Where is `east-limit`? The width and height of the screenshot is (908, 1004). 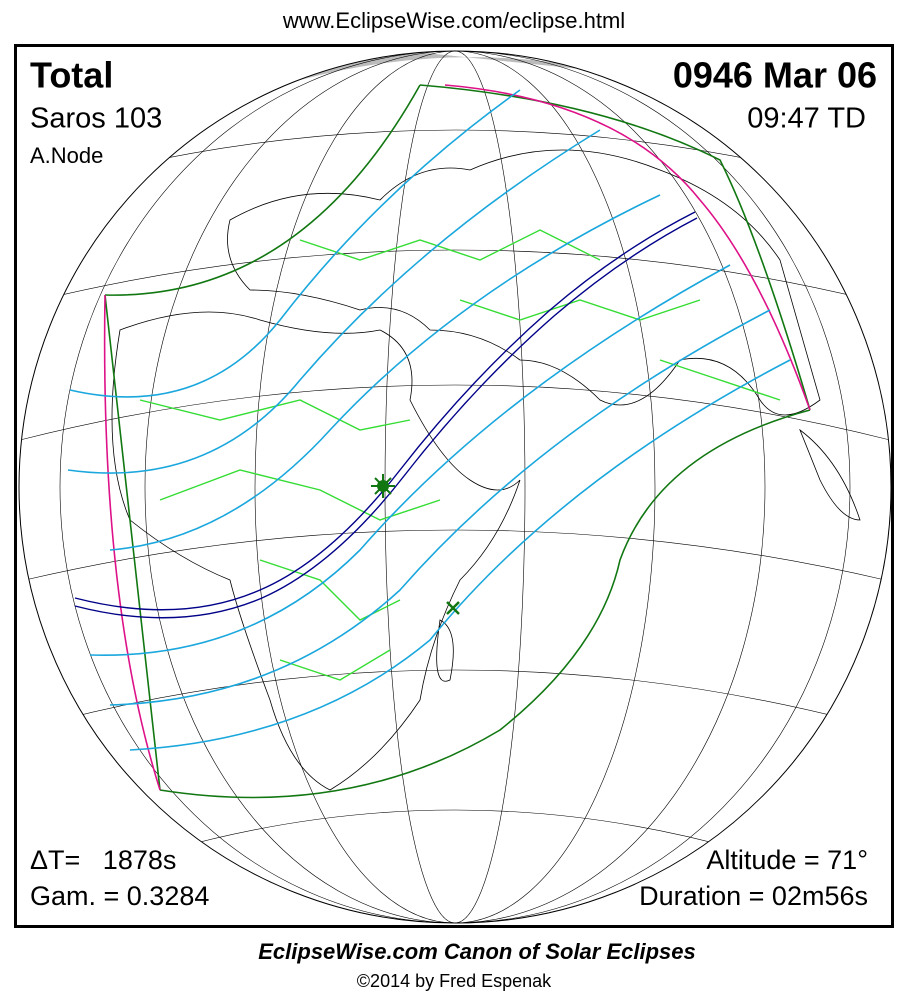 east-limit is located at coordinates (615, 247).